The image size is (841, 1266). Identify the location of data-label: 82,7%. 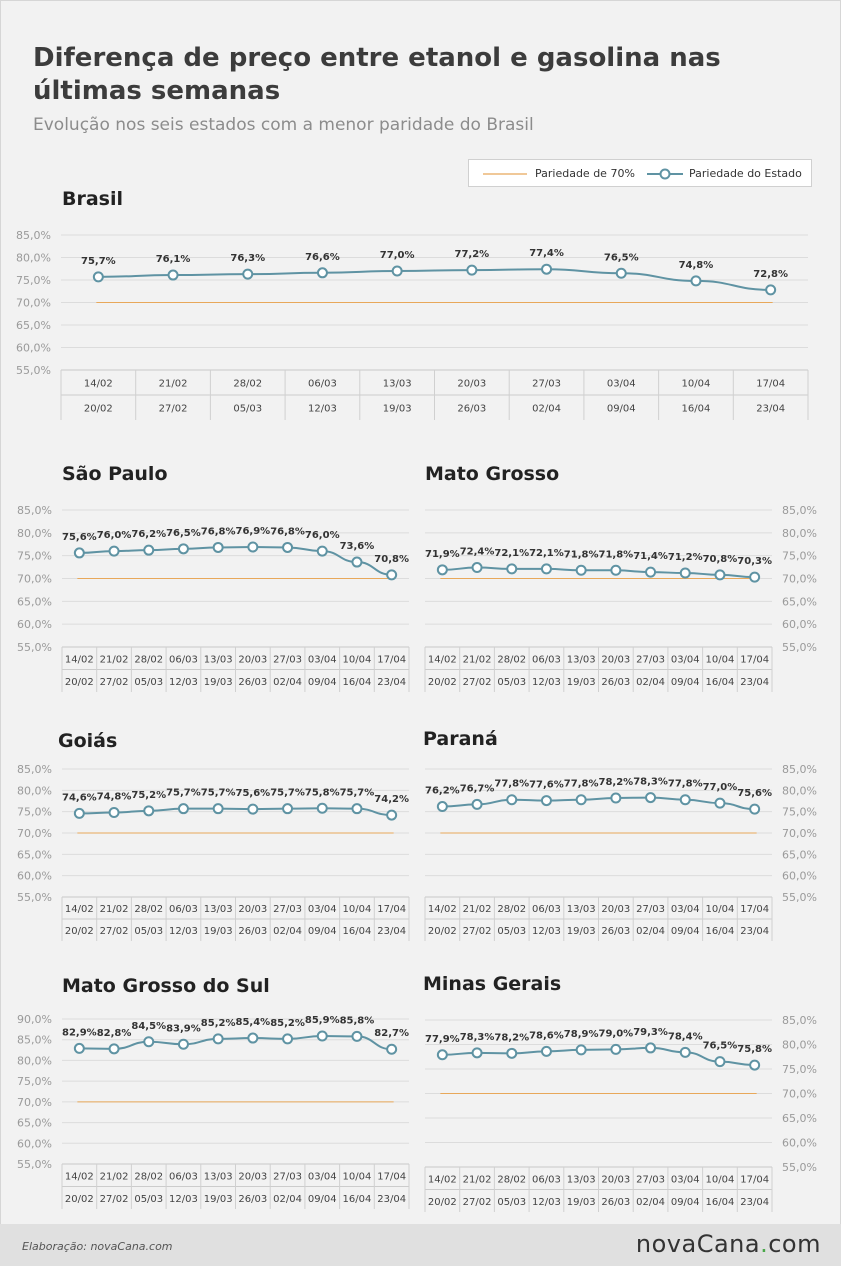
(391, 1033).